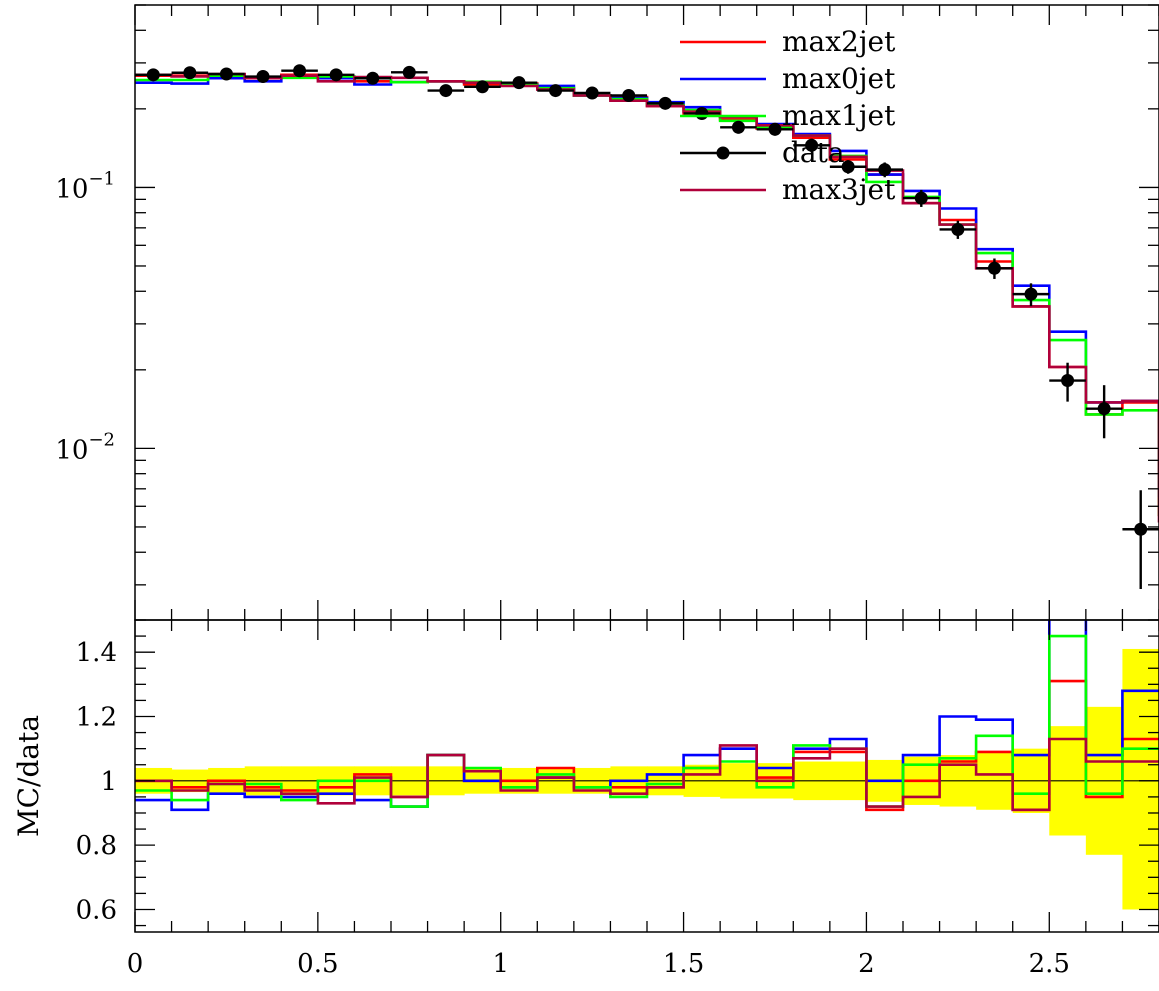  What do you see at coordinates (101, 178) in the screenshot?
I see `main-y-tick-exponent: −1` at bounding box center [101, 178].